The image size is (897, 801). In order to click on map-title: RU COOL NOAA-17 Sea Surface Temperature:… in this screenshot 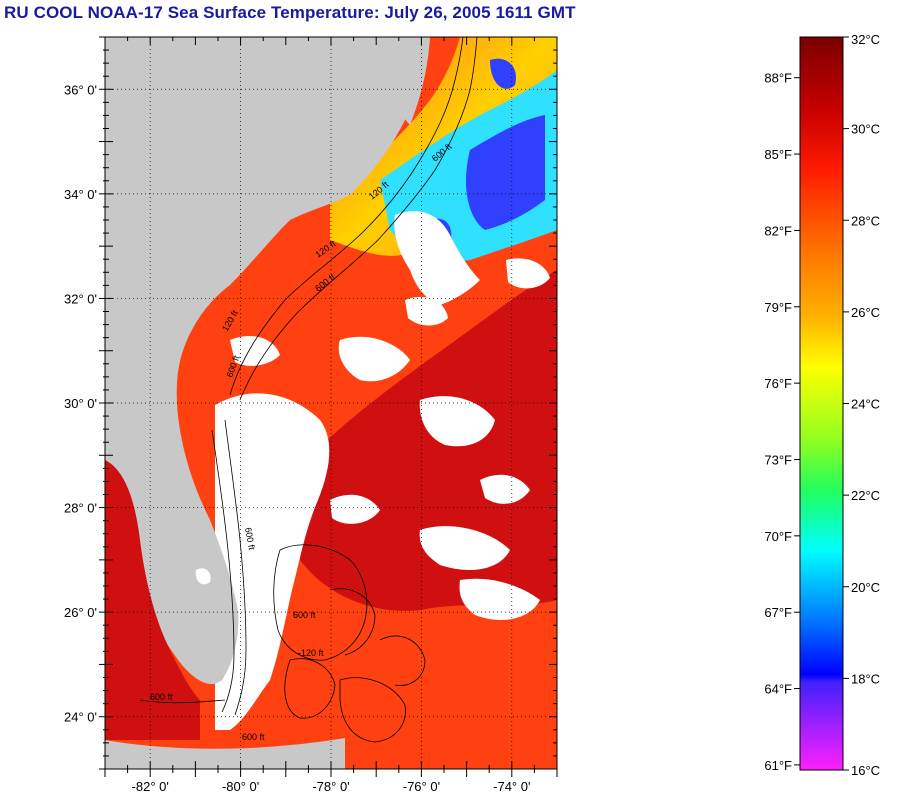, I will do `click(290, 12)`.